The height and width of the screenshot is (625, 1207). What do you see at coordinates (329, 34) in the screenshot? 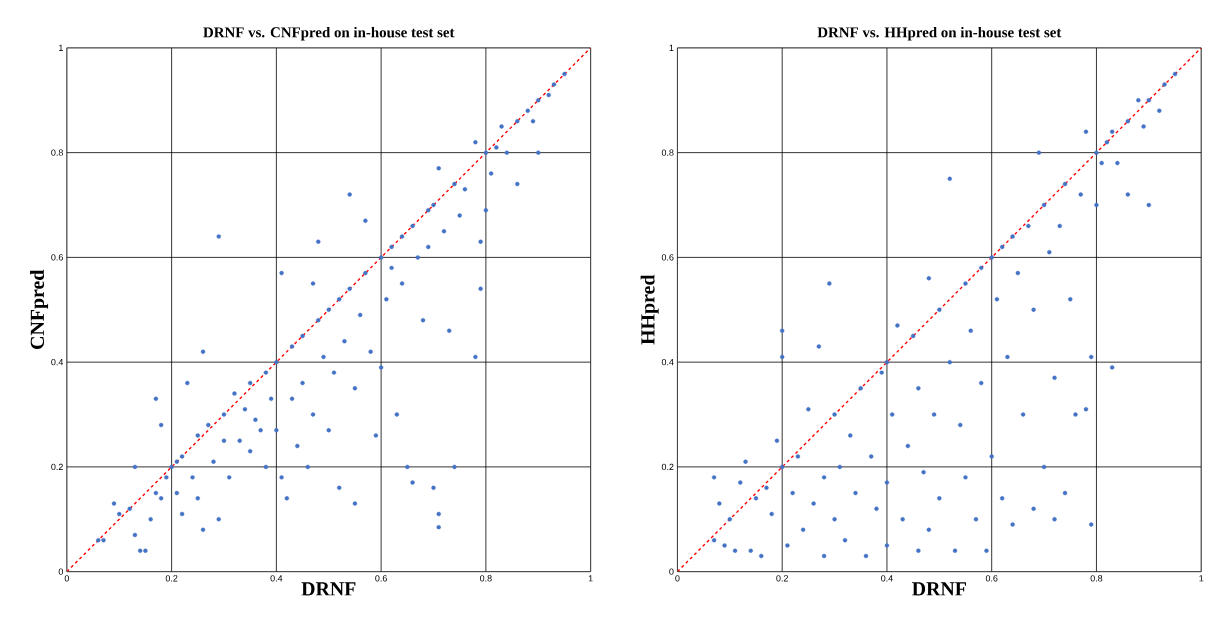
I see `chart-title: DRNF vs. CNFpred on in-house test set` at bounding box center [329, 34].